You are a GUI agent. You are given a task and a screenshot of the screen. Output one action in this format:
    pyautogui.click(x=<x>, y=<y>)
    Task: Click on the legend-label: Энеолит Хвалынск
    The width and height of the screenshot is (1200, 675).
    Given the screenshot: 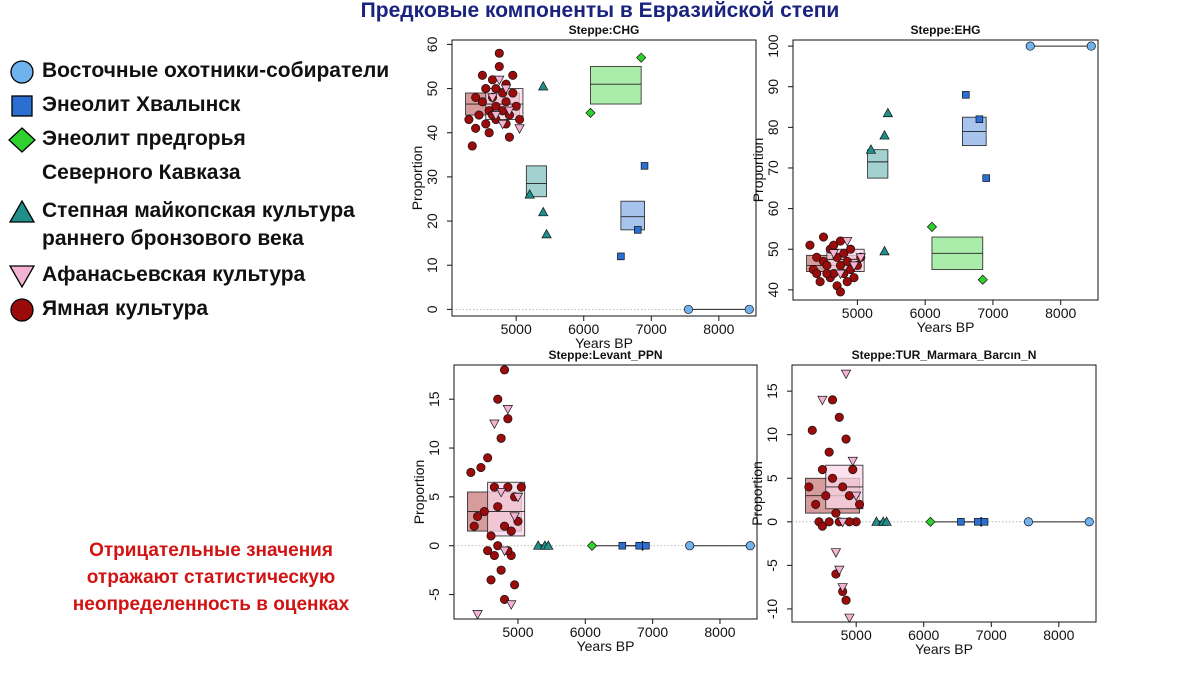 What is the action you would take?
    pyautogui.click(x=141, y=104)
    